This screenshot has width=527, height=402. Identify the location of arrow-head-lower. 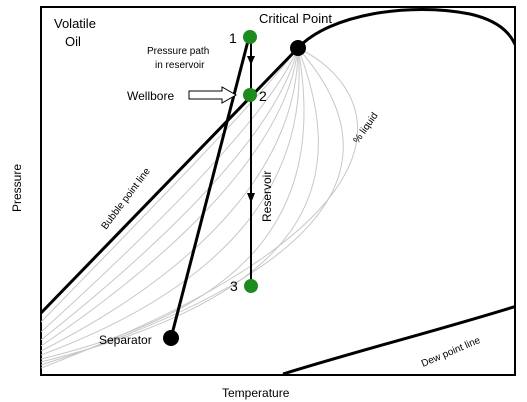
(251, 198).